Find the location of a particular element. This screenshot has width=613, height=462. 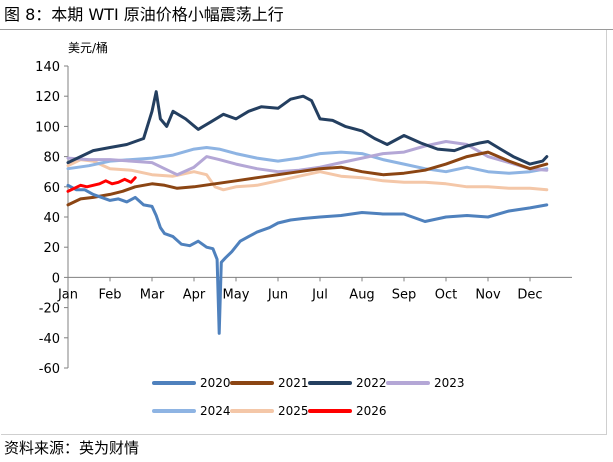

x-tick-label: Apr is located at coordinates (194, 294).